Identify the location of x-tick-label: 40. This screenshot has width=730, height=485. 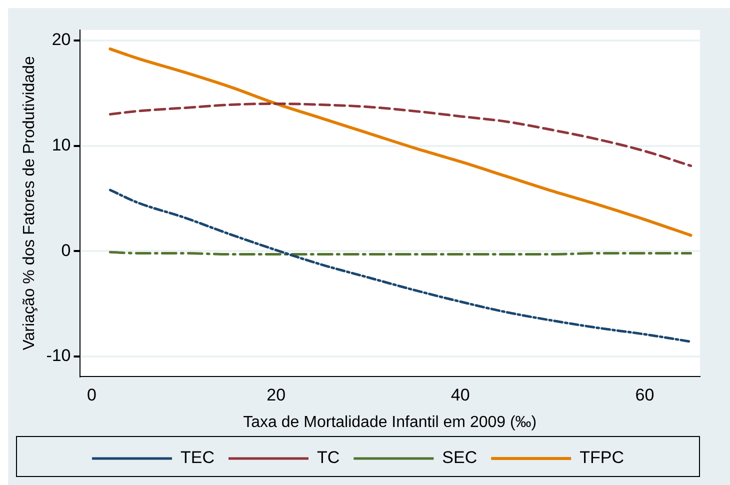
(460, 394).